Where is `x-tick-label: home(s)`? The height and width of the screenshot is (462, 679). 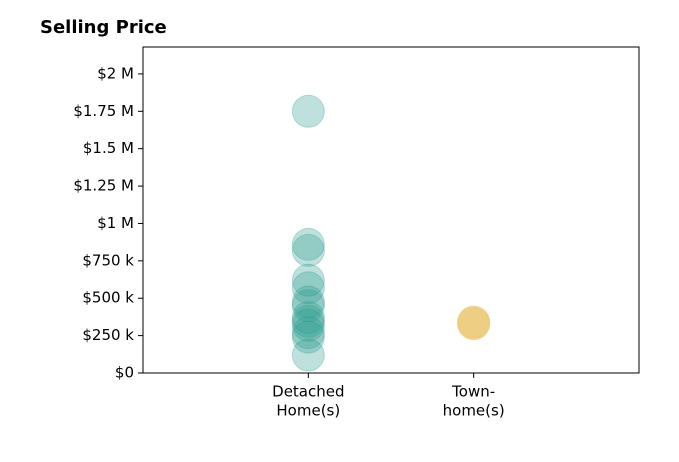
x-tick-label: home(s) is located at coordinates (474, 411).